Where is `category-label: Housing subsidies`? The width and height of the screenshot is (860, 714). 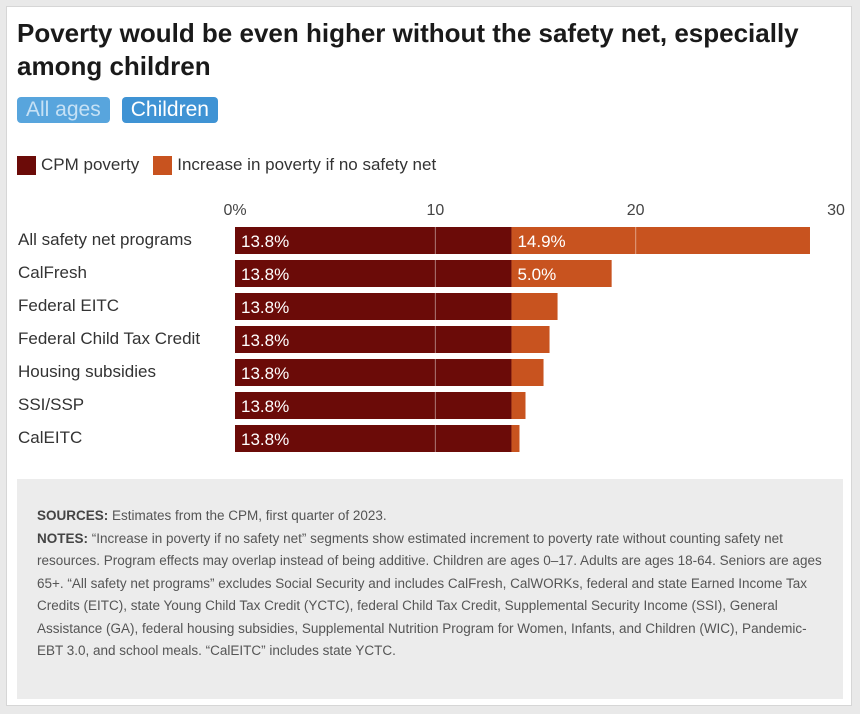
category-label: Housing subsidies is located at coordinates (87, 371).